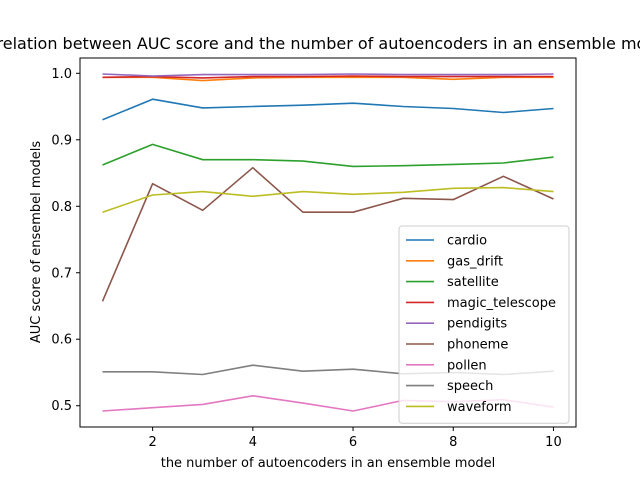  Describe the element at coordinates (453, 442) in the screenshot. I see `x-tick-label: 8` at that location.